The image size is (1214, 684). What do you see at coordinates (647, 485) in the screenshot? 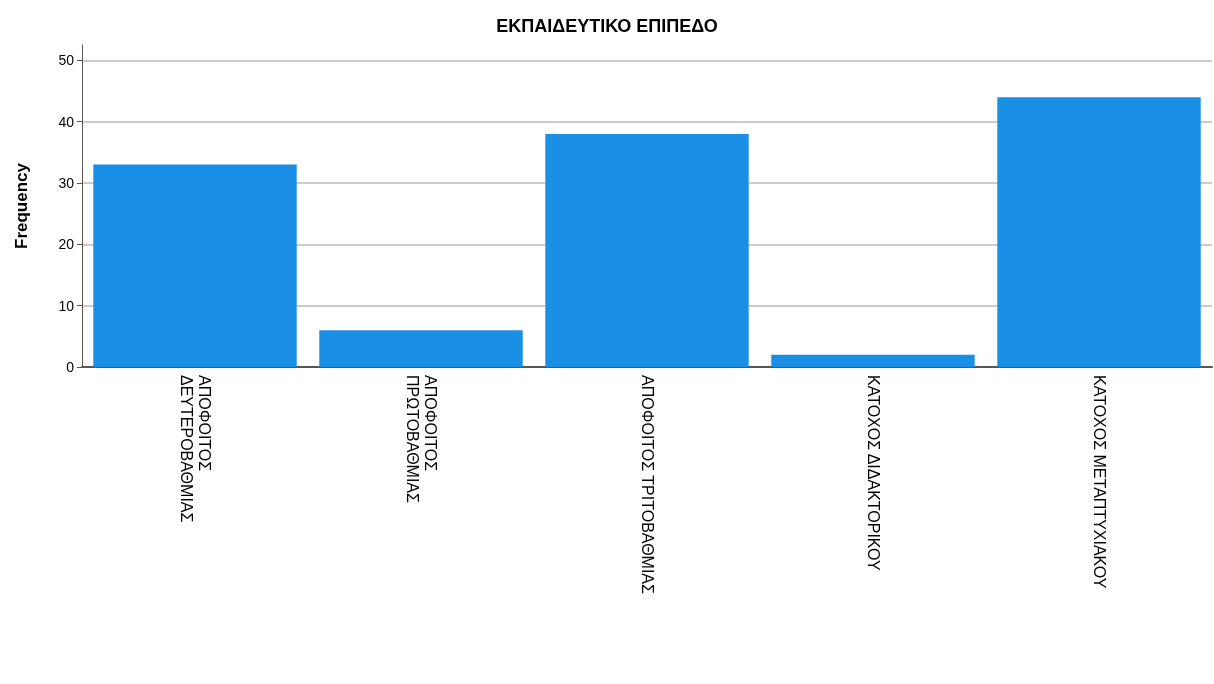
I see `x-tick-label: ΑΠΟΦΟΙΤΟΣ ΤΡΙΤΟΒΑΘΜΙΑΣ` at bounding box center [647, 485].